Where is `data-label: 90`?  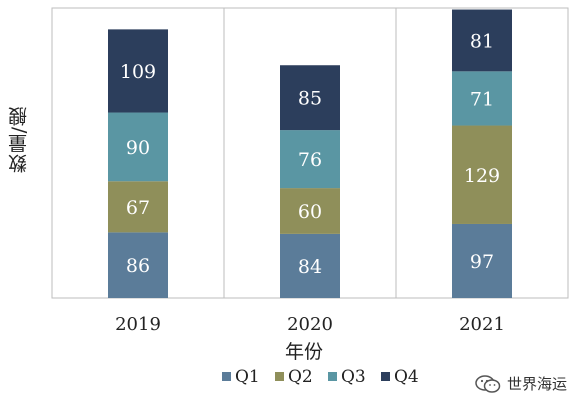 data-label: 90 is located at coordinates (138, 148).